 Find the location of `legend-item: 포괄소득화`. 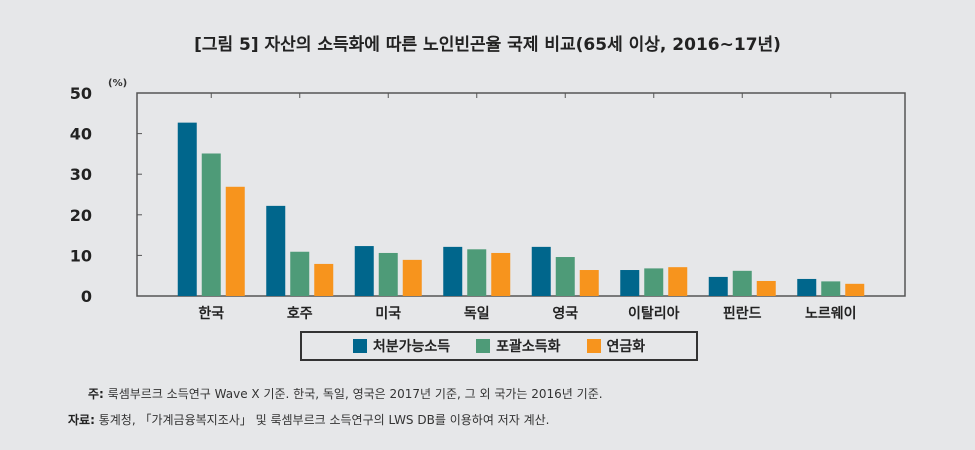

legend-item: 포괄소득화 is located at coordinates (518, 346).